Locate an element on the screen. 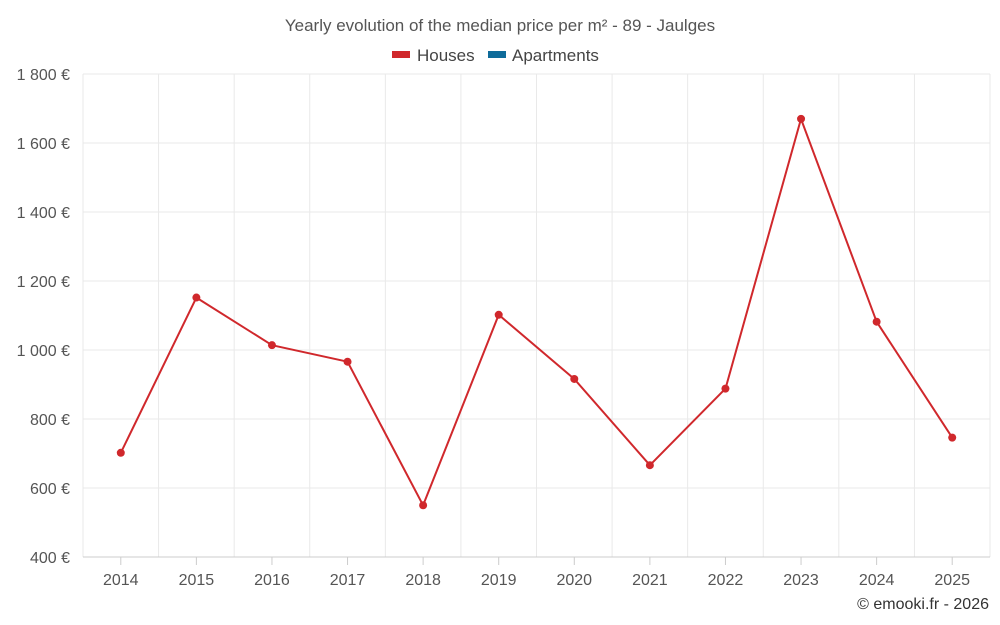 Image resolution: width=1000 pixels, height=625 pixels. x-tick-label: 2025 is located at coordinates (952, 580).